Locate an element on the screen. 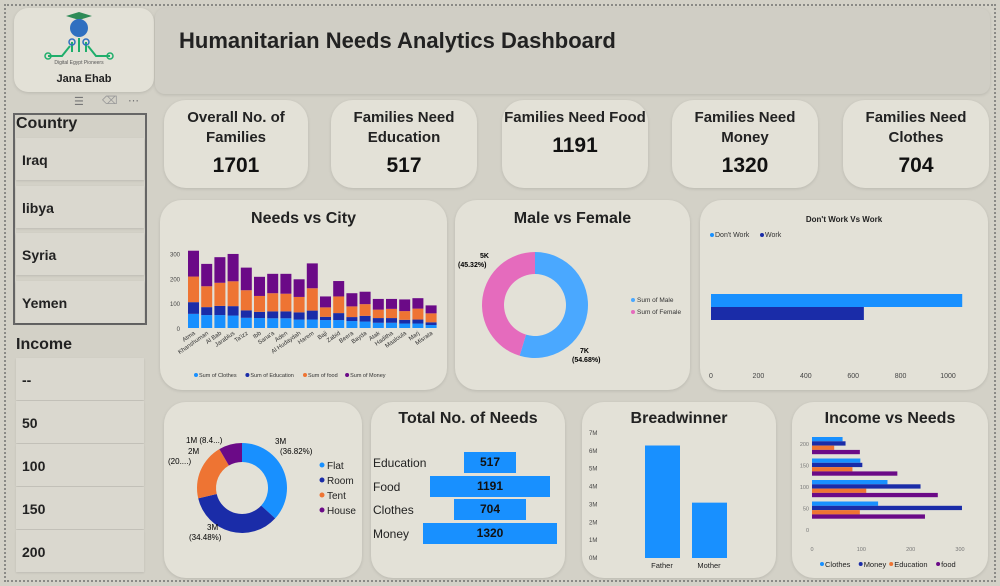 Image resolution: width=1000 pixels, height=586 pixels. x-tick-label: Father is located at coordinates (662, 565).